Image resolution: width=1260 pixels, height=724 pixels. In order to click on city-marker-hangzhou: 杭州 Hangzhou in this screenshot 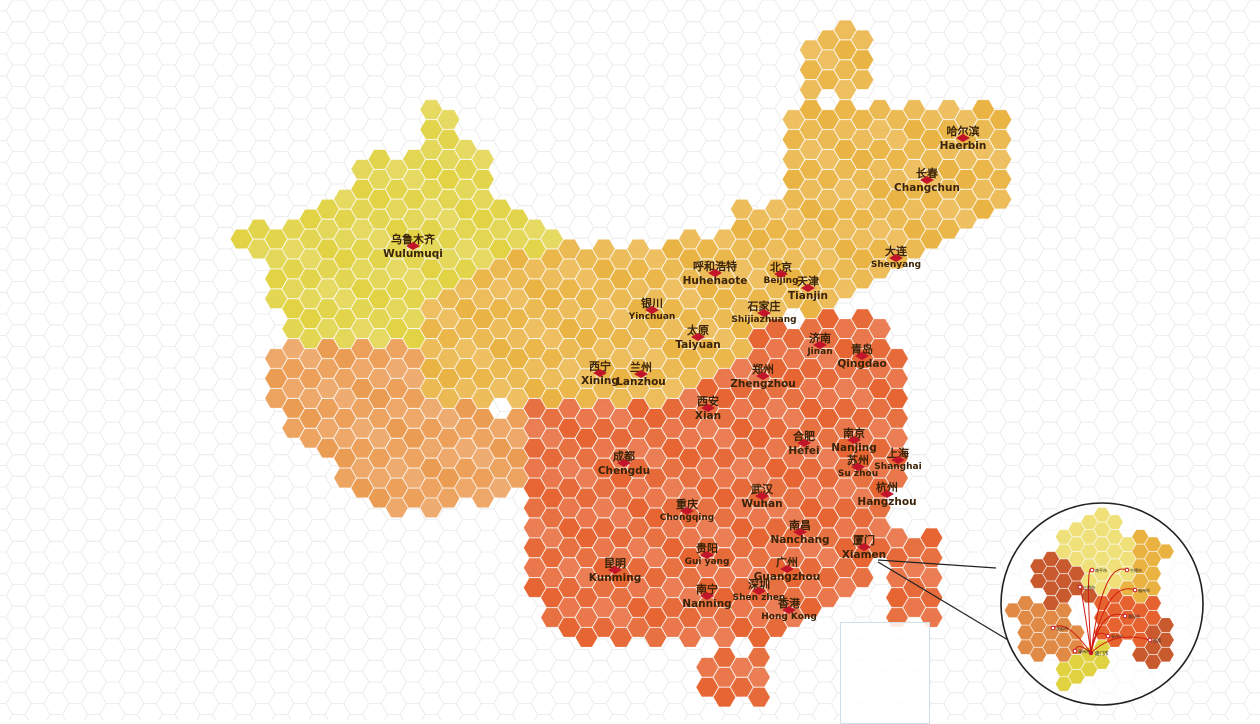, I will do `click(886, 495)`.